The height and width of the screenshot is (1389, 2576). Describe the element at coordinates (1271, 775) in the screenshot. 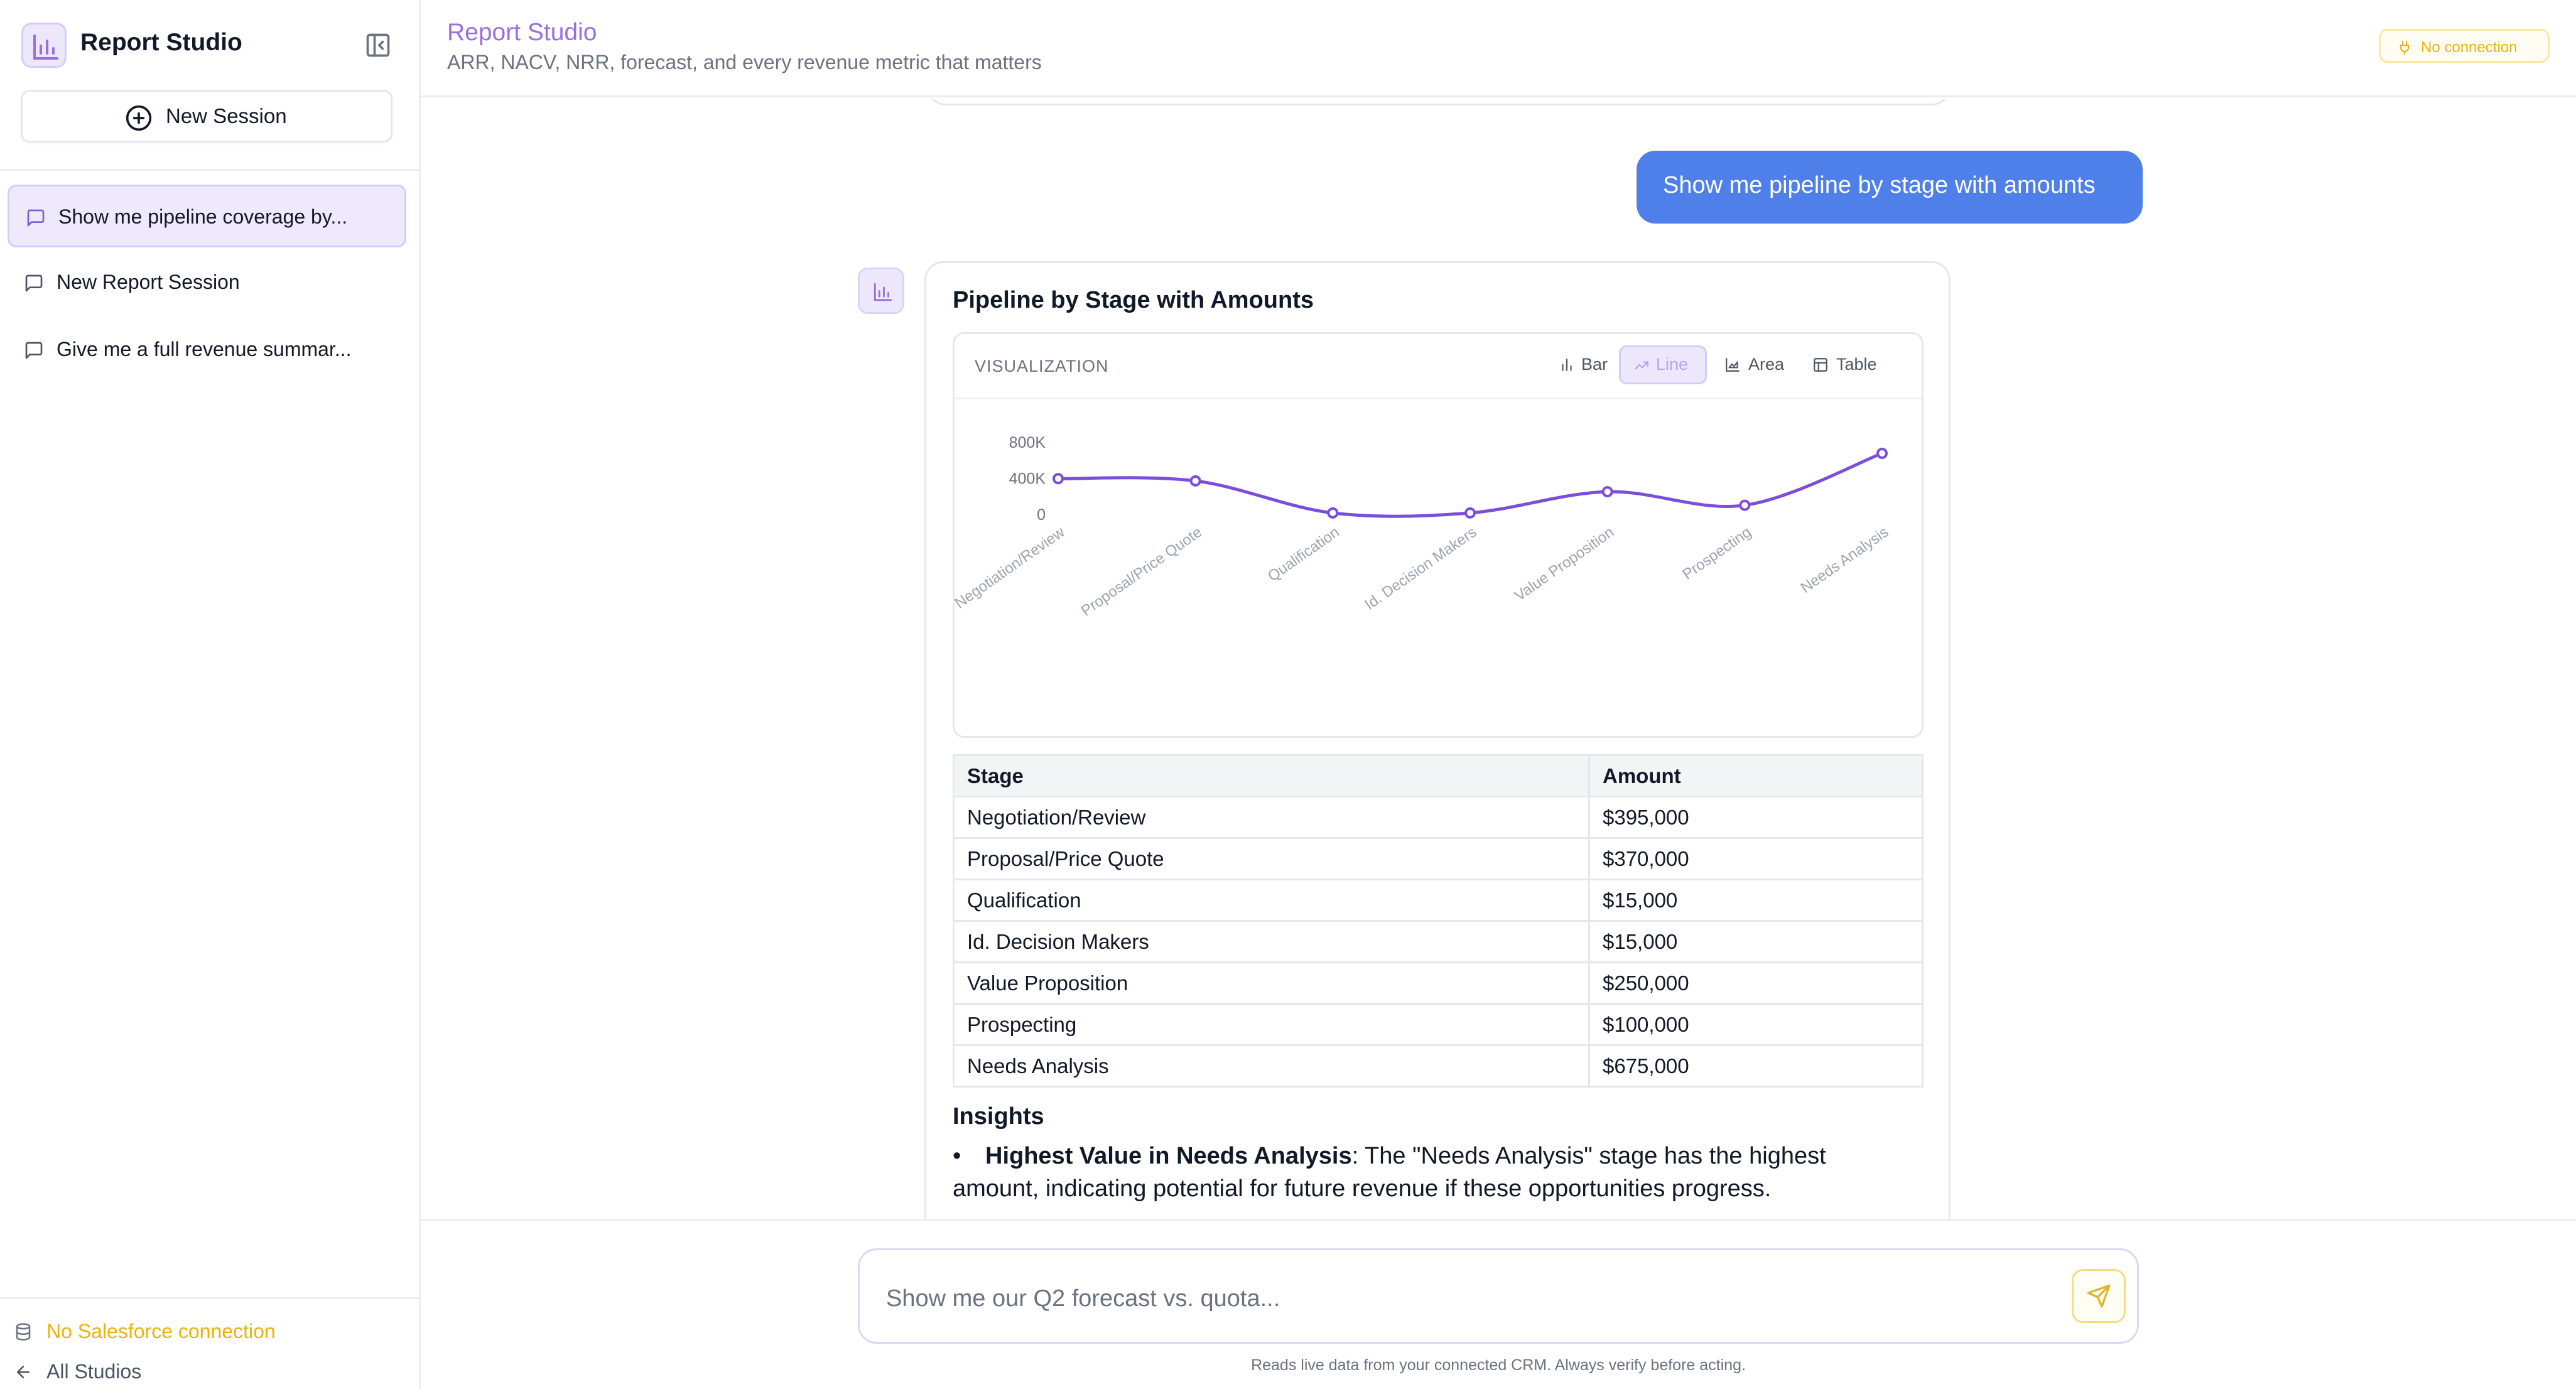

I see `table-header-stage: Stage` at that location.